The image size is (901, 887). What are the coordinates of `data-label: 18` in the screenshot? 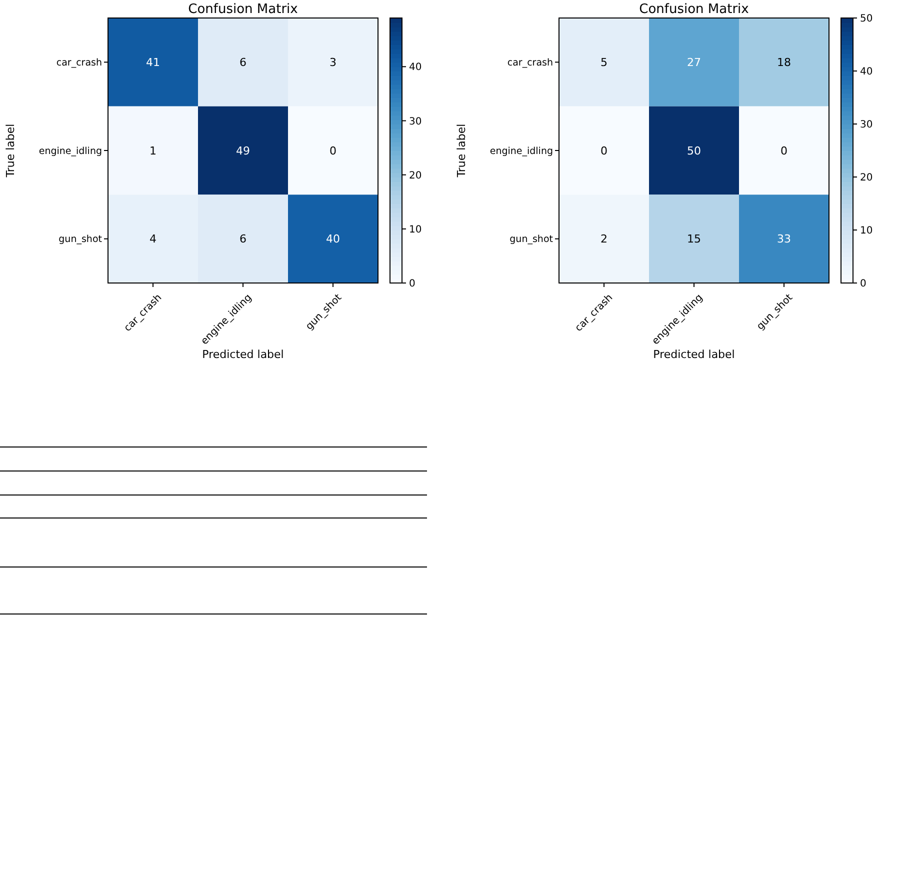 It's located at (784, 63).